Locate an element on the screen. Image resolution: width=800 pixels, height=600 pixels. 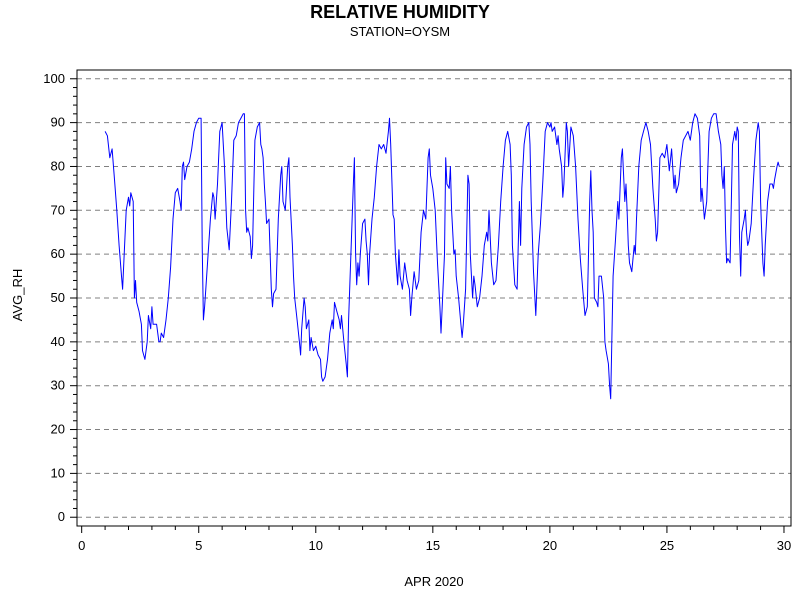
x-tick-label: 25 is located at coordinates (667, 545).